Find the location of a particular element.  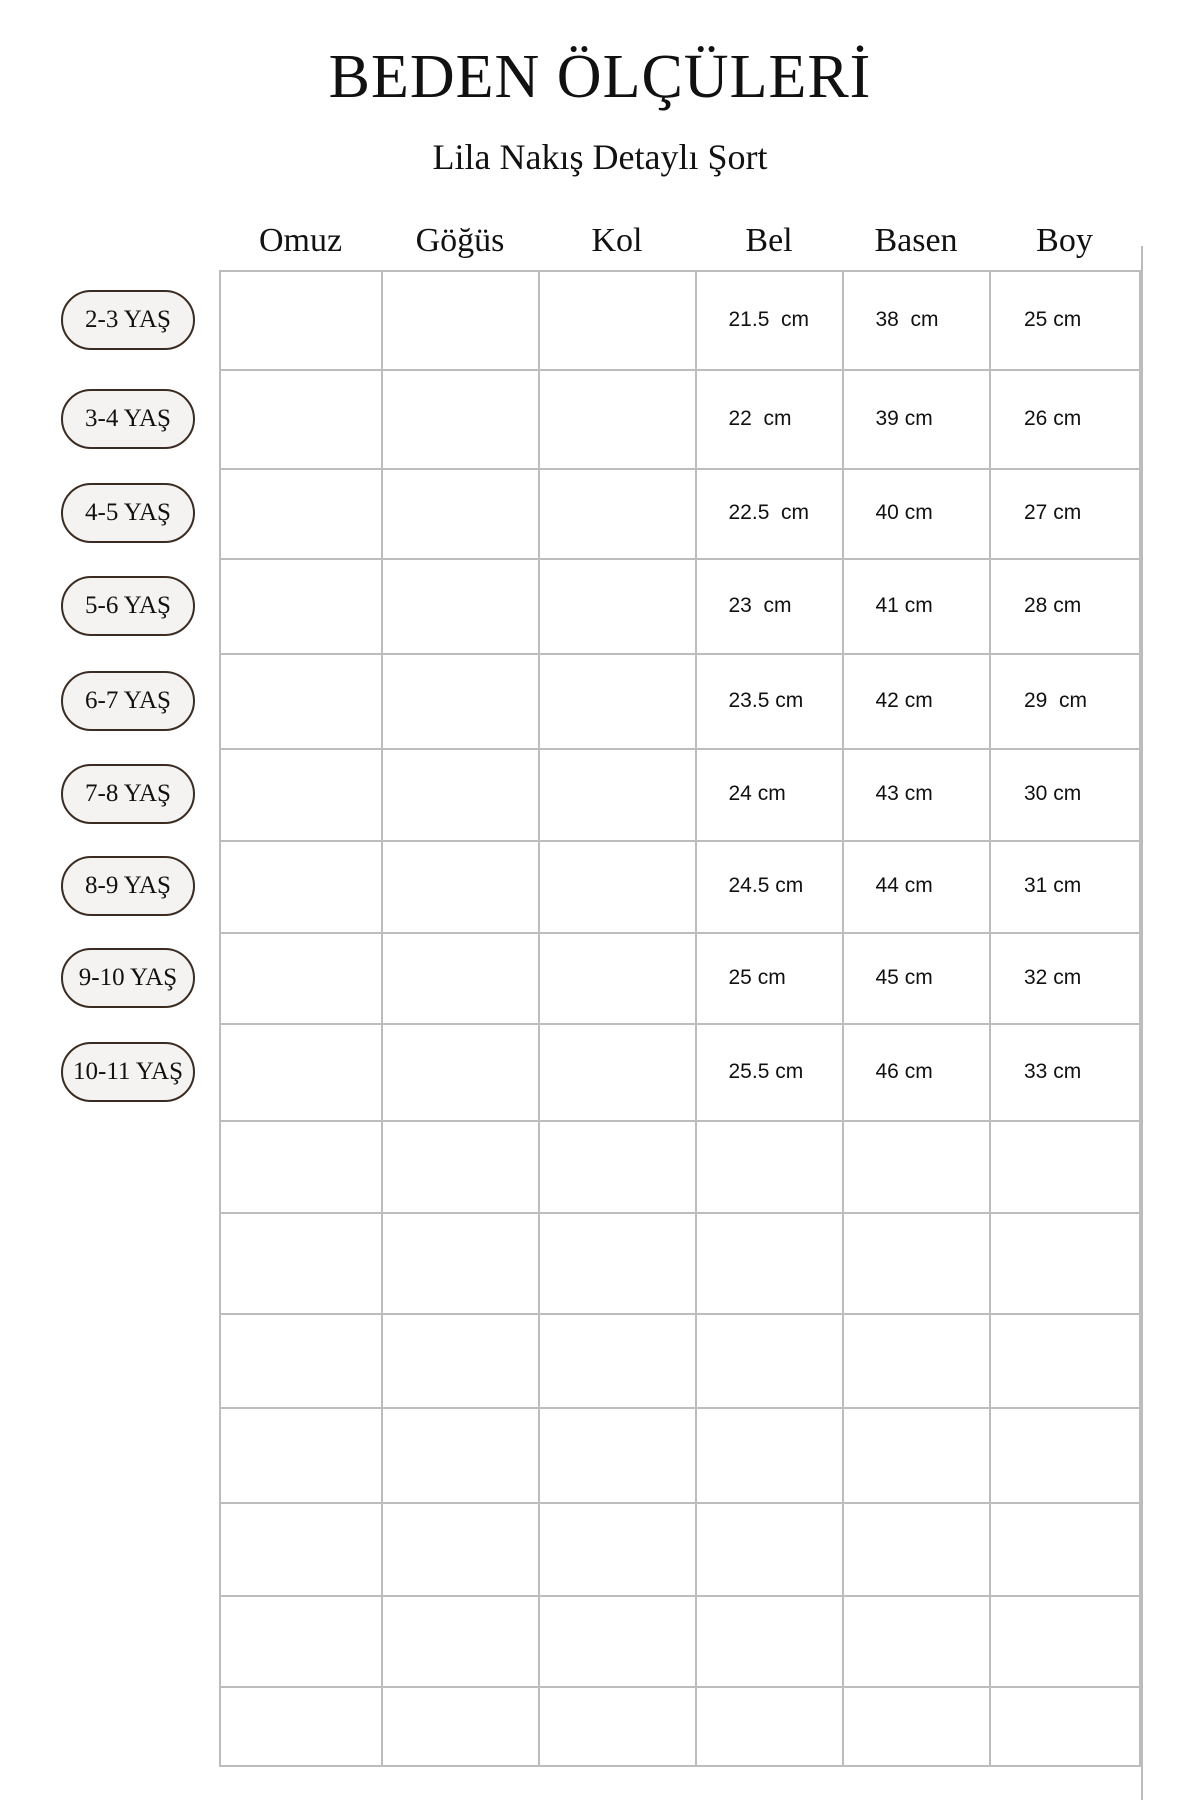

size-label: 4-5 YAŞ is located at coordinates (128, 513).